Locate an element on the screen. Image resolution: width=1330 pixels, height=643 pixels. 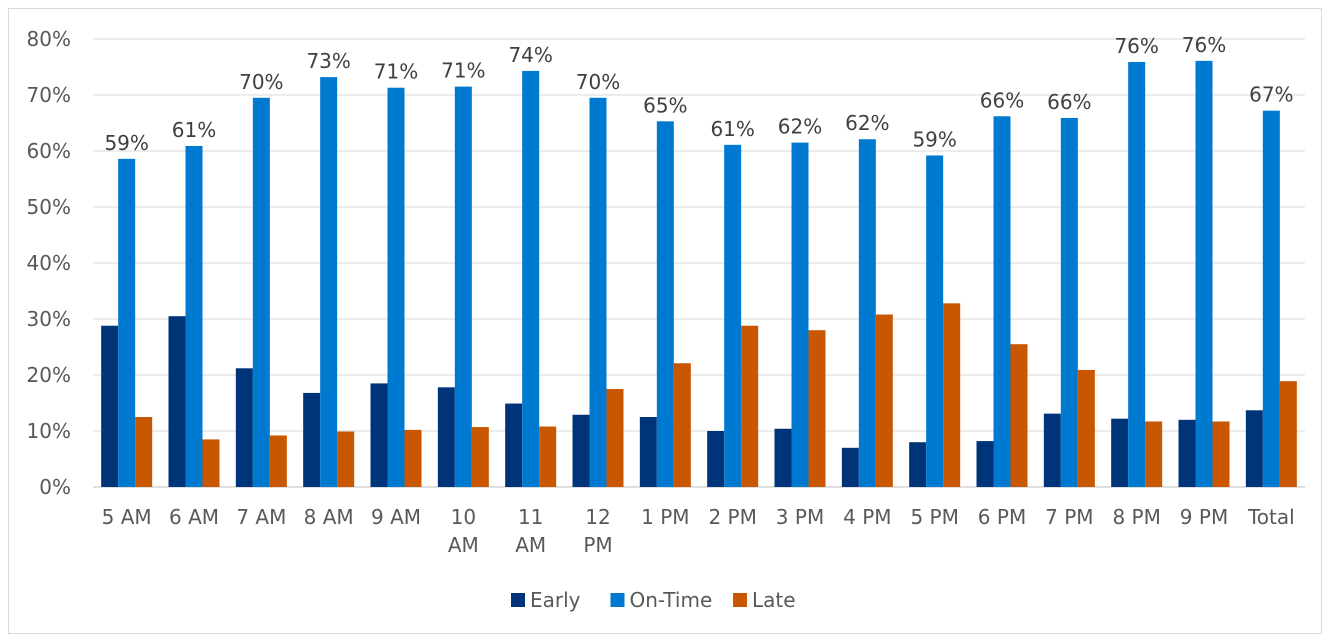
y-tick-label: 10% is located at coordinates (49, 431).